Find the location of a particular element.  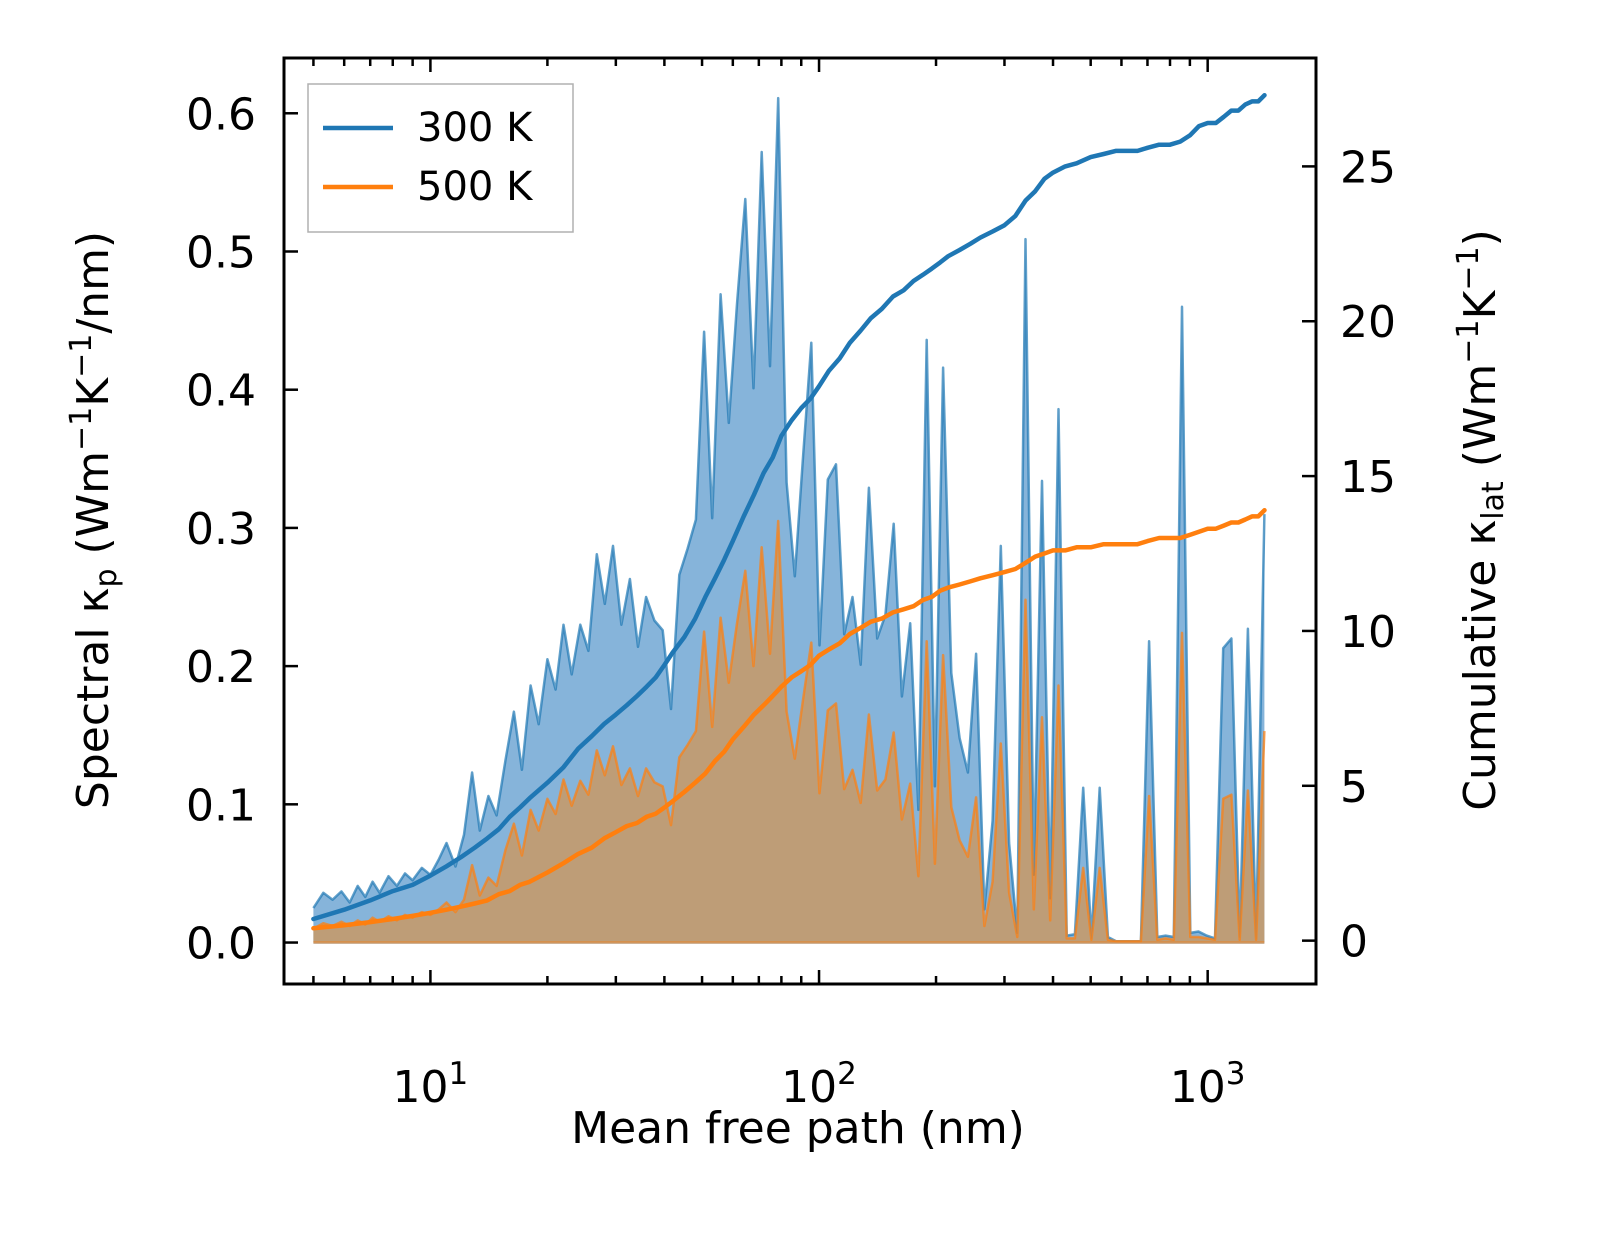

legend-label-500k: 500 K is located at coordinates (475, 187).